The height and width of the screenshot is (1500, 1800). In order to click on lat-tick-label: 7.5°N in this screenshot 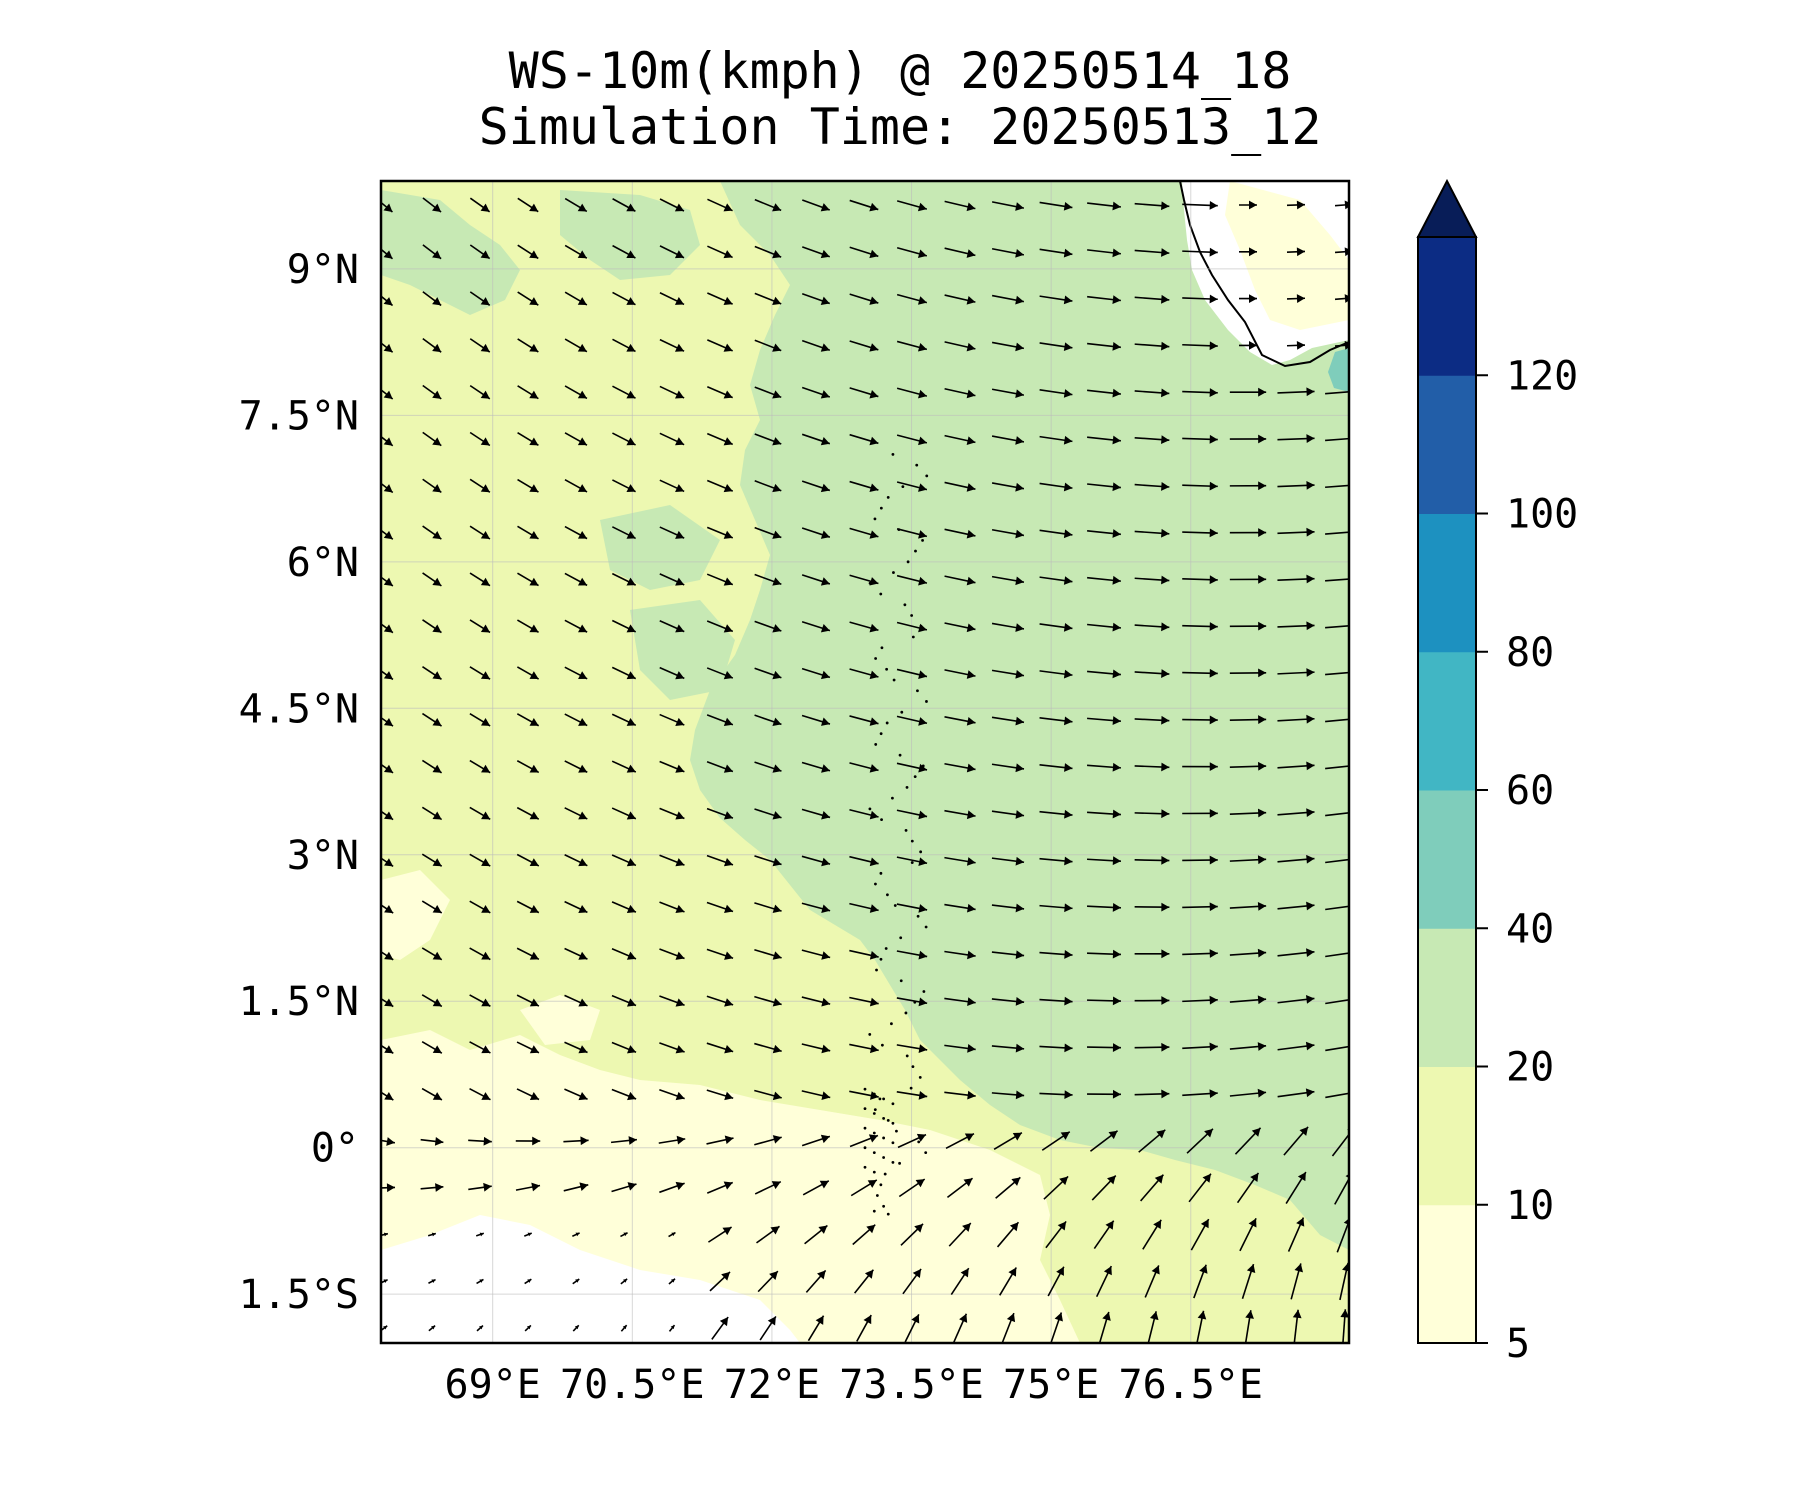, I will do `click(299, 416)`.